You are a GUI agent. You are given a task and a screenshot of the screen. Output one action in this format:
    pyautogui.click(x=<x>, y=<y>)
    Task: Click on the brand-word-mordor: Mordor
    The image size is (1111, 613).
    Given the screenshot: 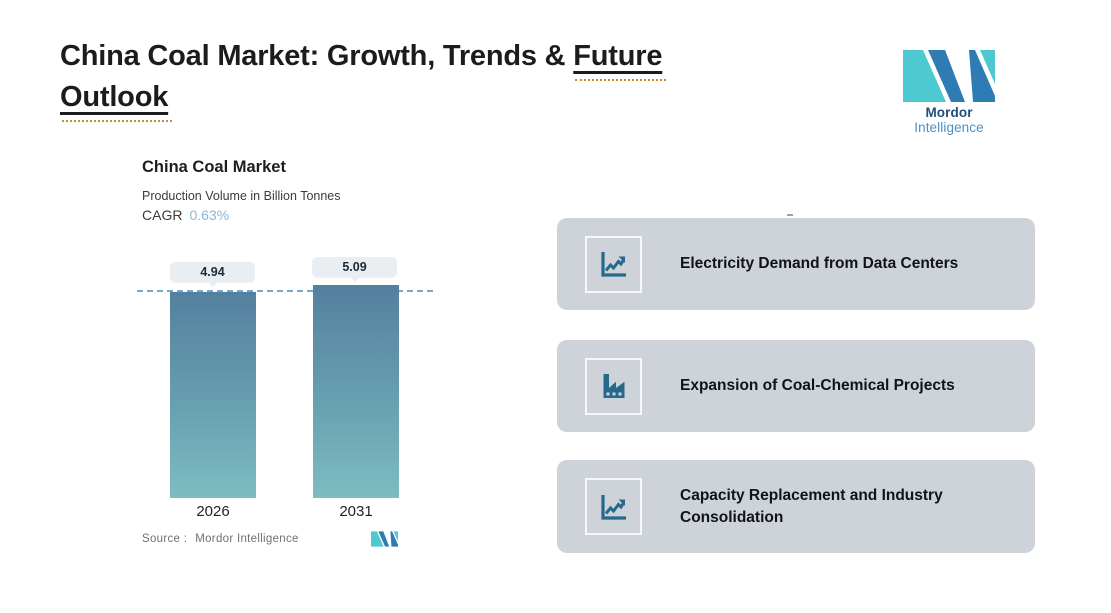 What is the action you would take?
    pyautogui.click(x=949, y=112)
    